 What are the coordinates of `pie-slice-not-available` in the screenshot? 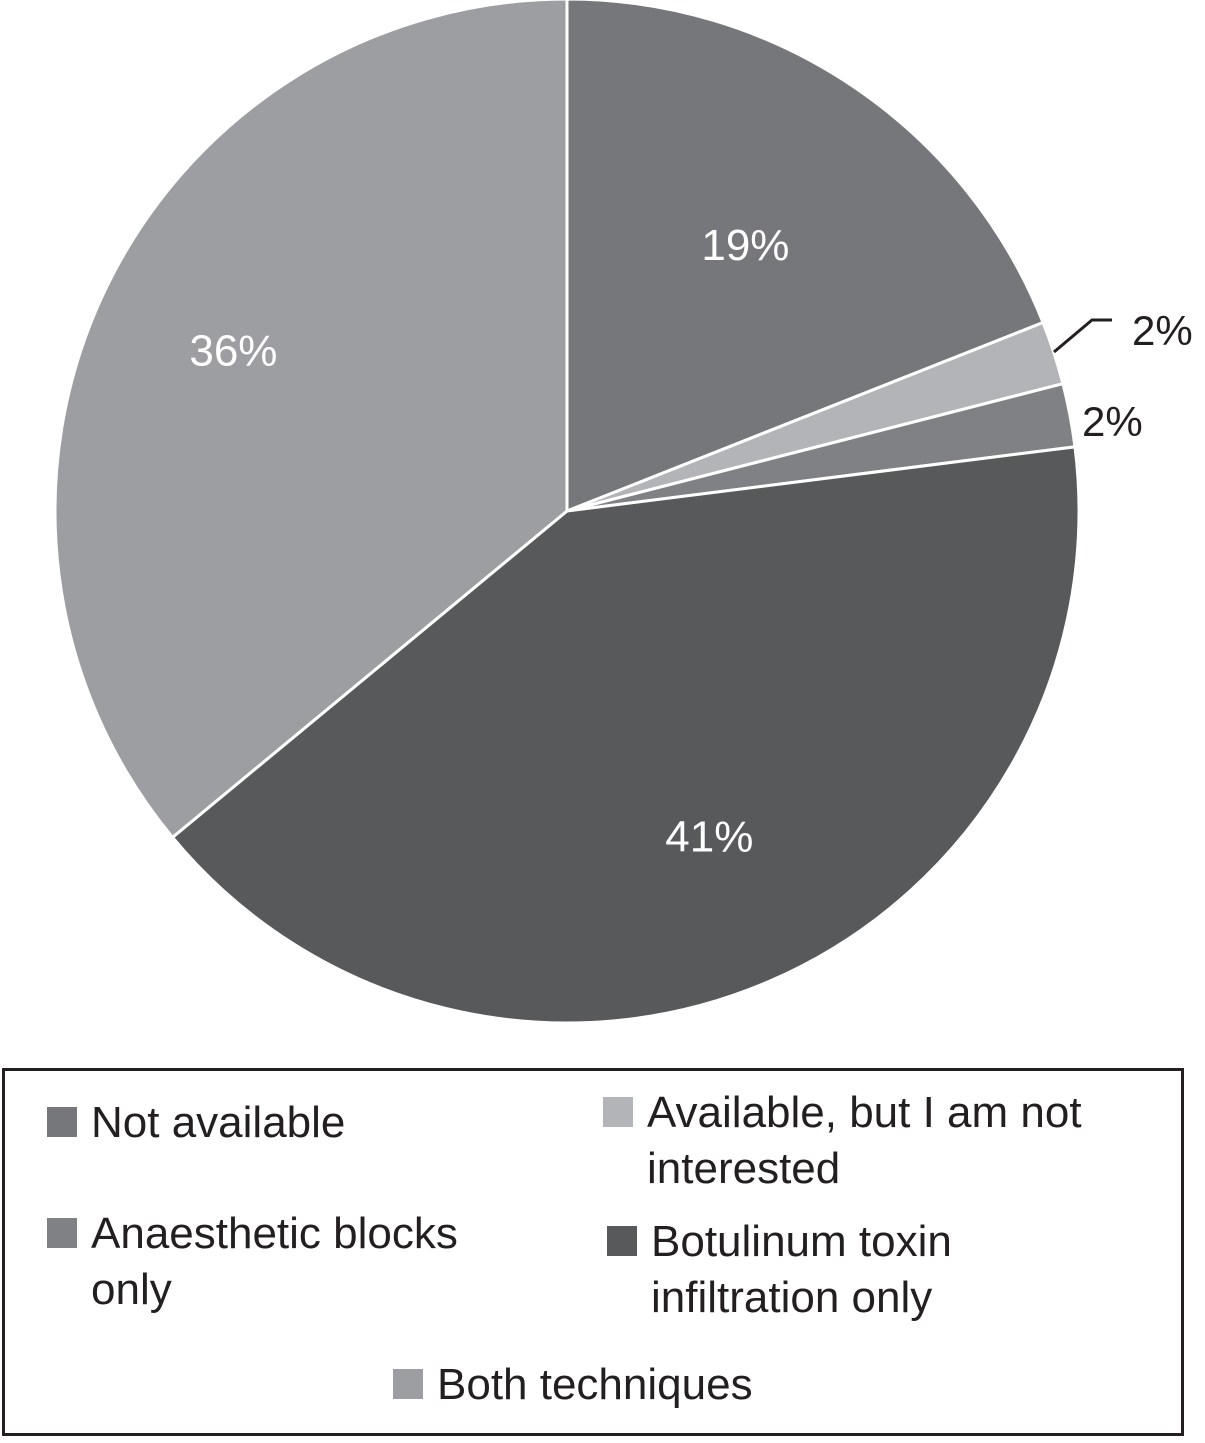 It's located at (805, 257).